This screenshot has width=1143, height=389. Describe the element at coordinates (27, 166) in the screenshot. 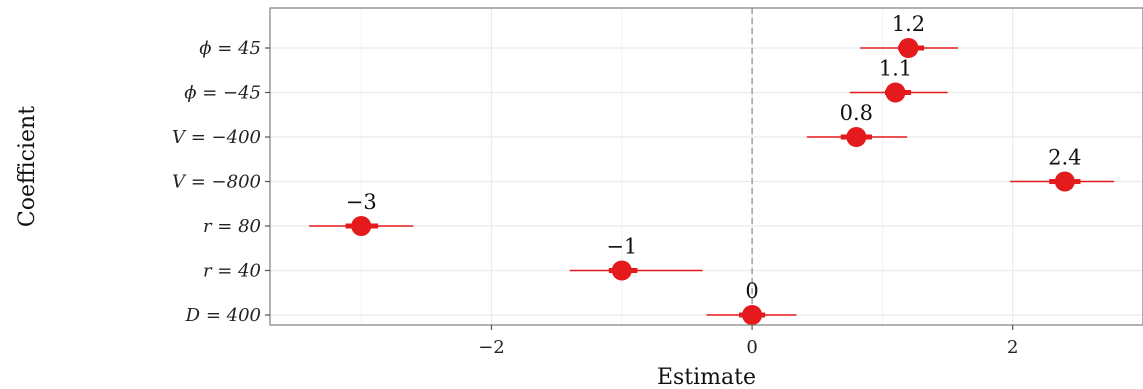

I see `y-axis-title: Coefficient` at that location.